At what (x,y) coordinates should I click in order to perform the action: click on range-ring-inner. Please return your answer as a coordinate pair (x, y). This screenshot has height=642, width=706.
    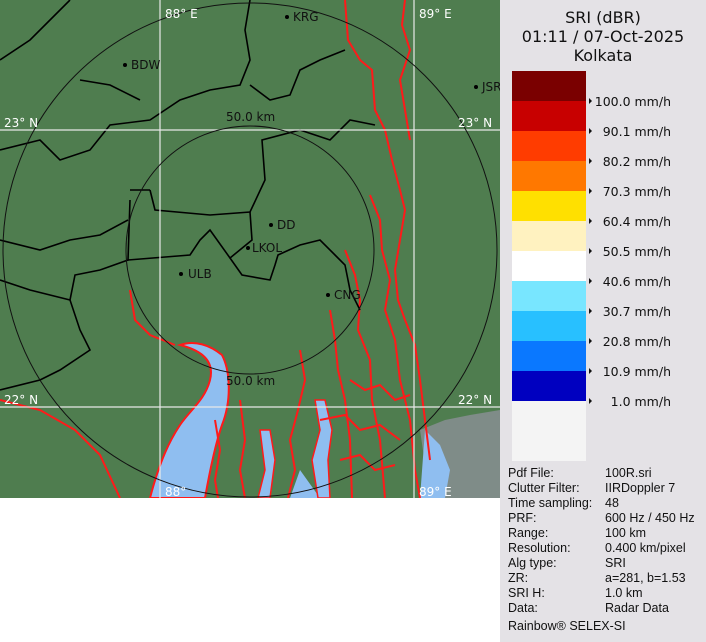
    Looking at the image, I should click on (250, 250).